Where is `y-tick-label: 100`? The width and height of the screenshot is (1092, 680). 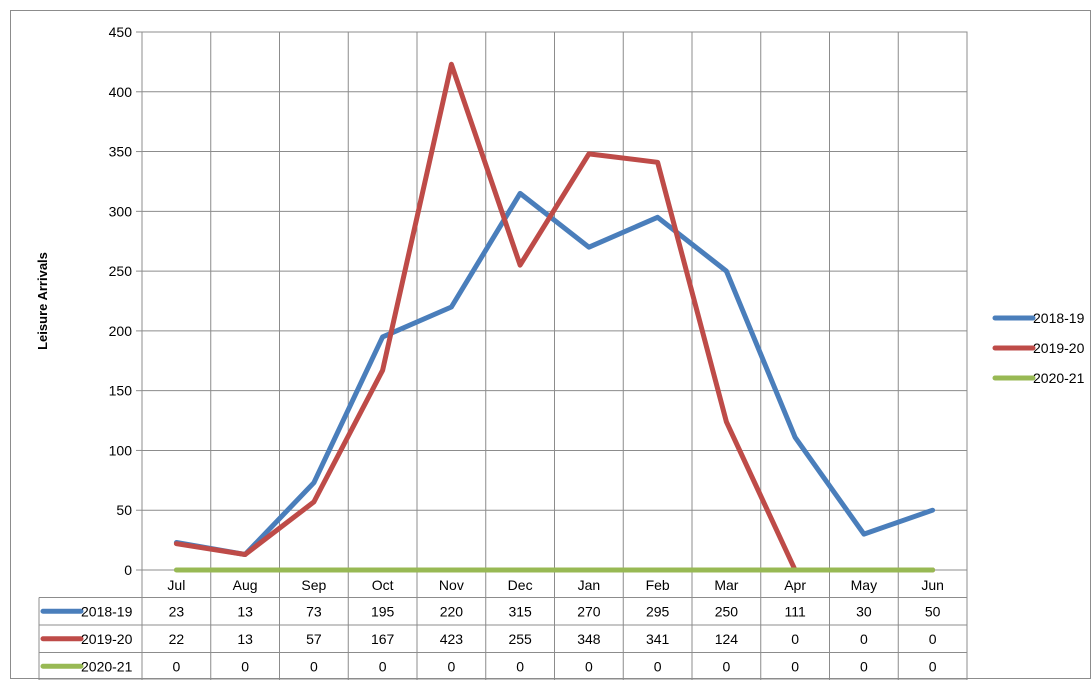 y-tick-label: 100 is located at coordinates (121, 450).